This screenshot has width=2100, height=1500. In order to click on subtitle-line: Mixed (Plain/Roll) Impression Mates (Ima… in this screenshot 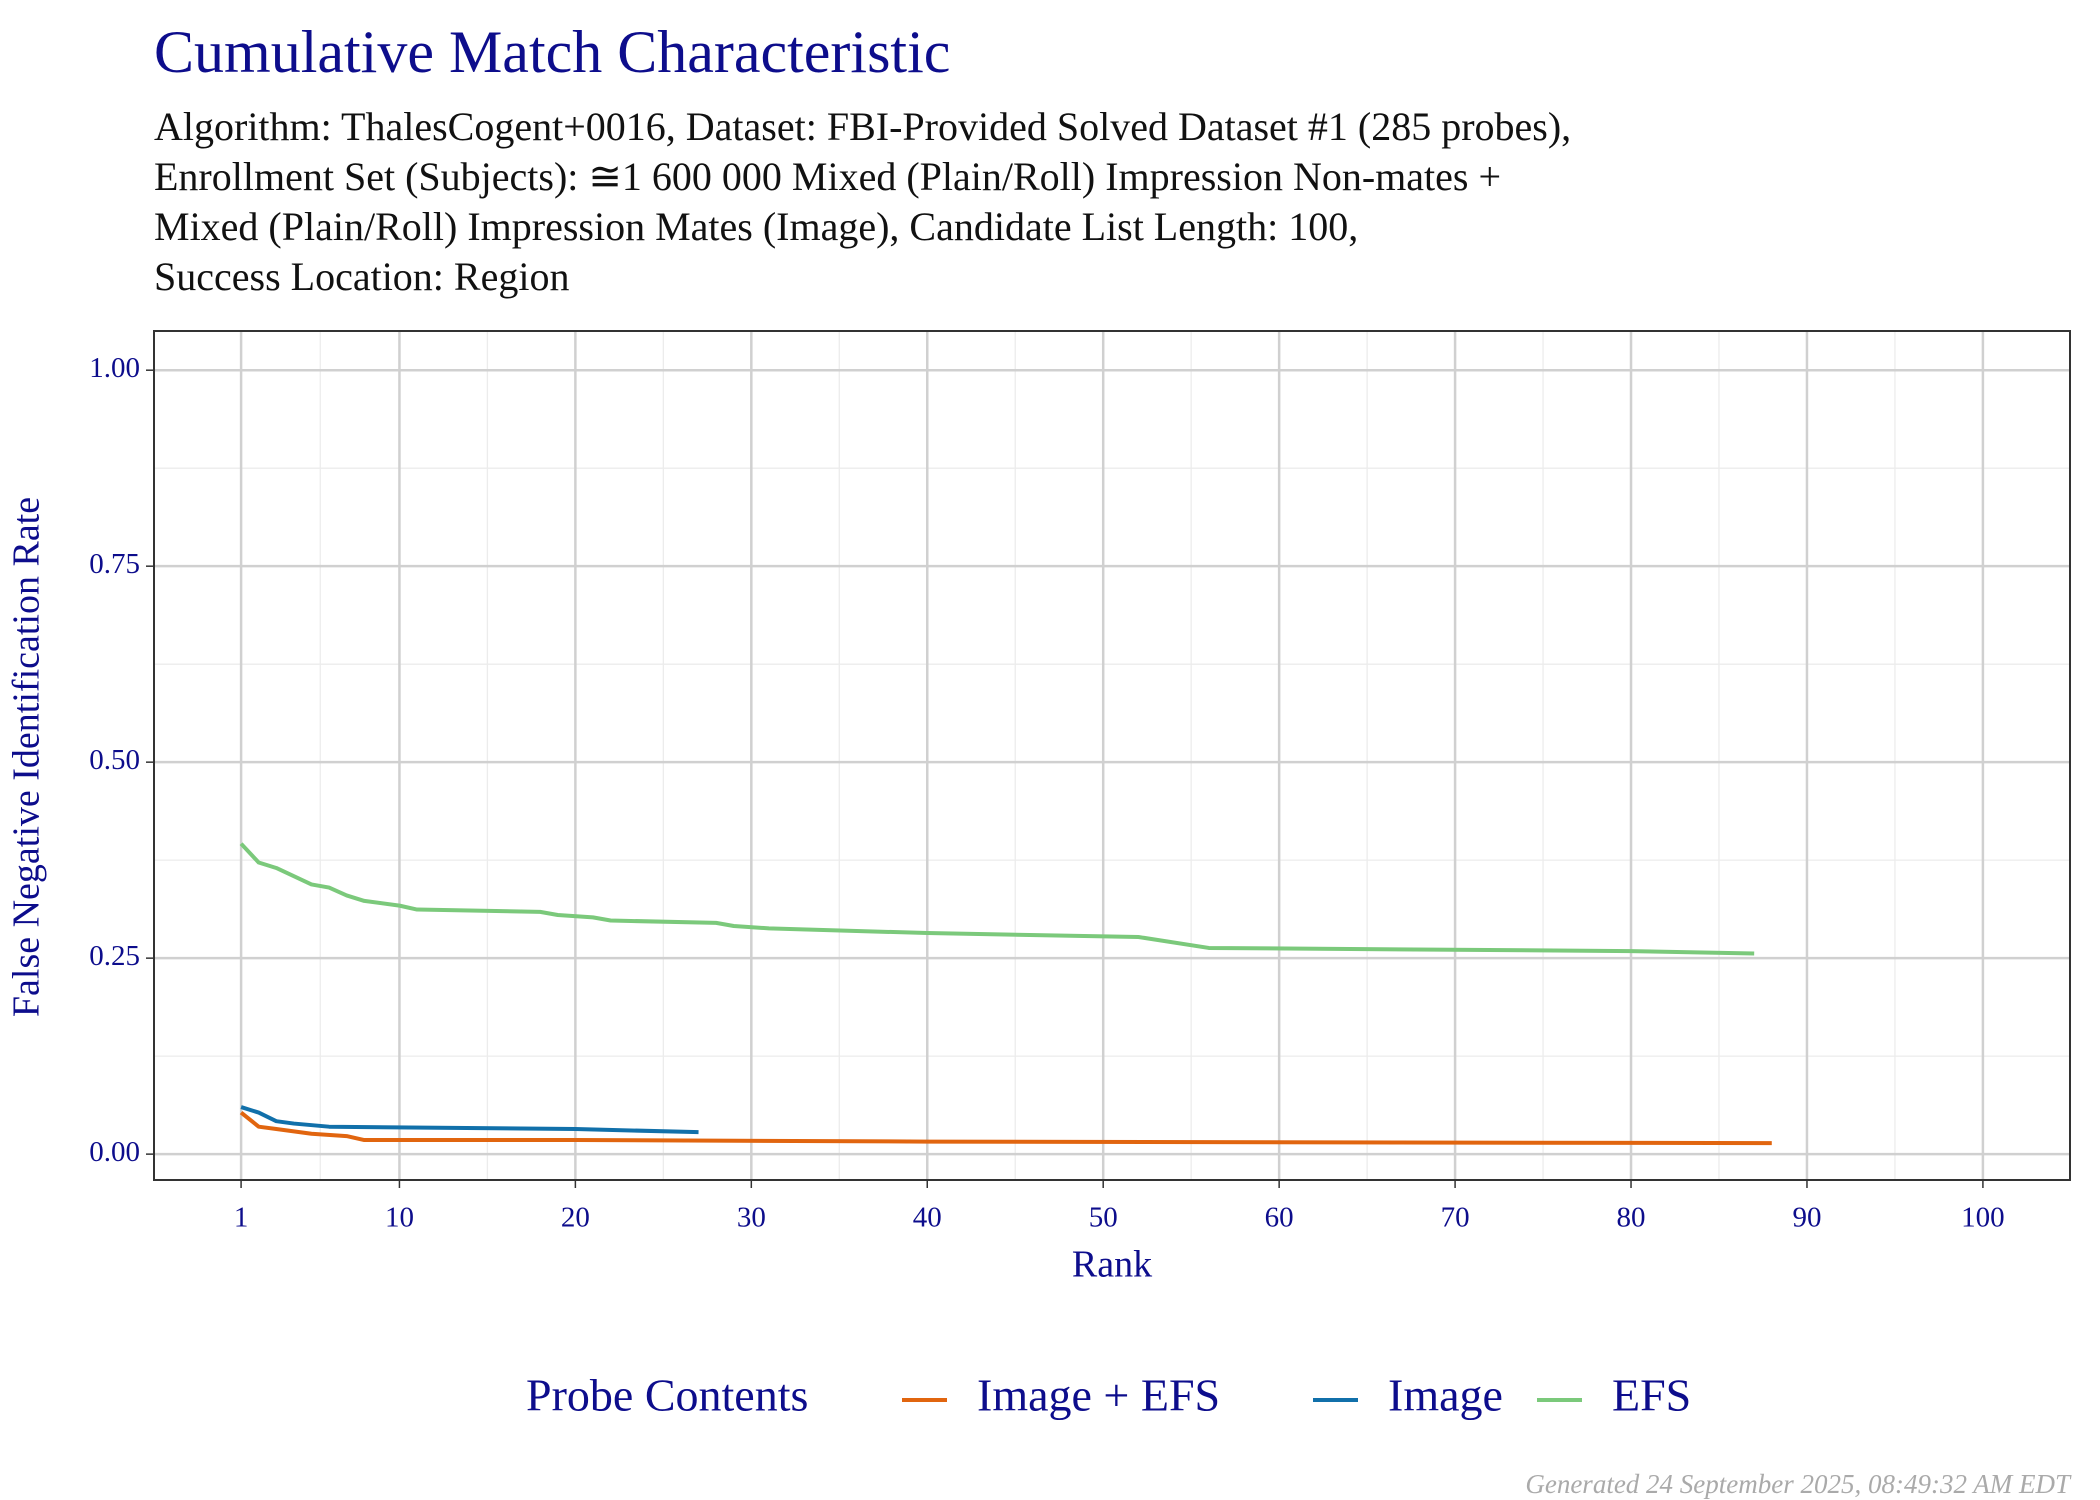, I will do `click(756, 226)`.